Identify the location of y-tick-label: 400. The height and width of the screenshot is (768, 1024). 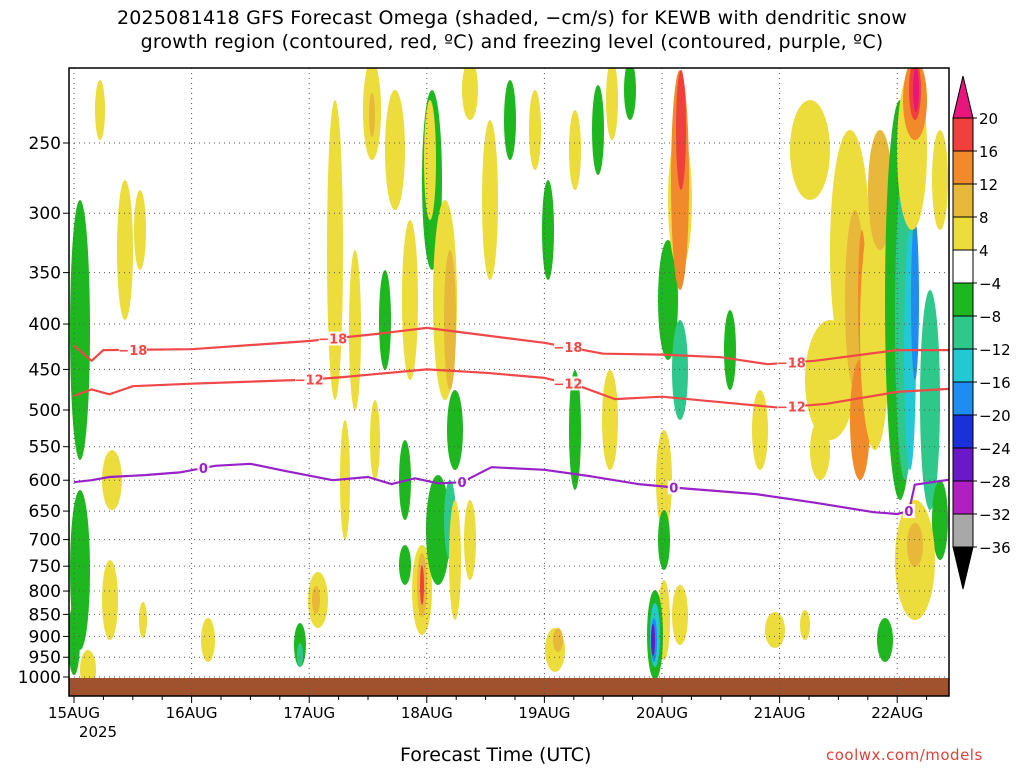
(45, 325).